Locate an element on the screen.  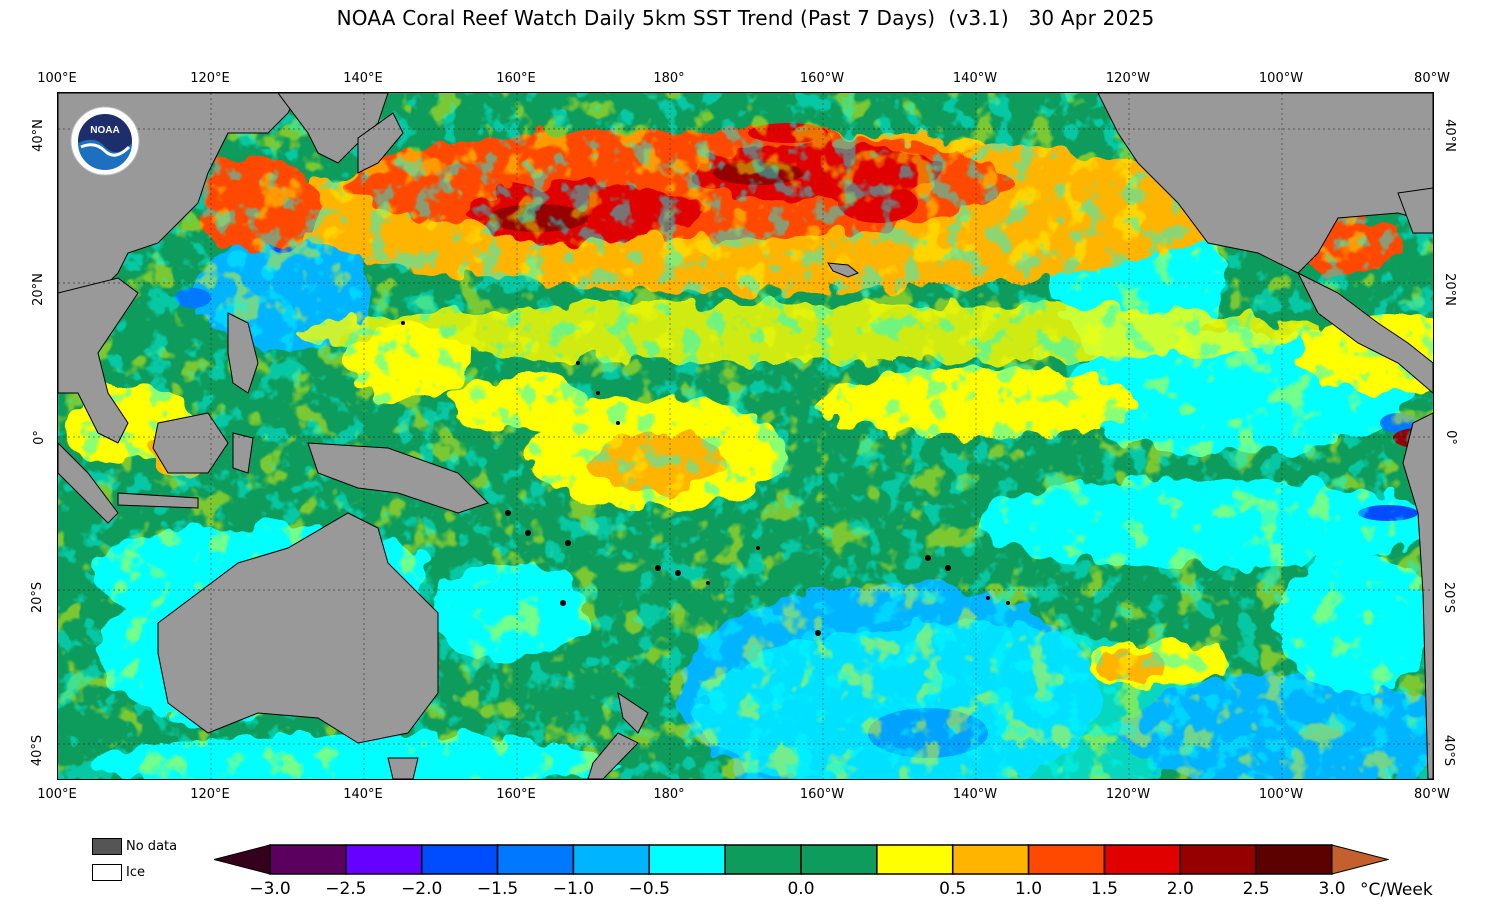
tasmania is located at coordinates (403, 768).